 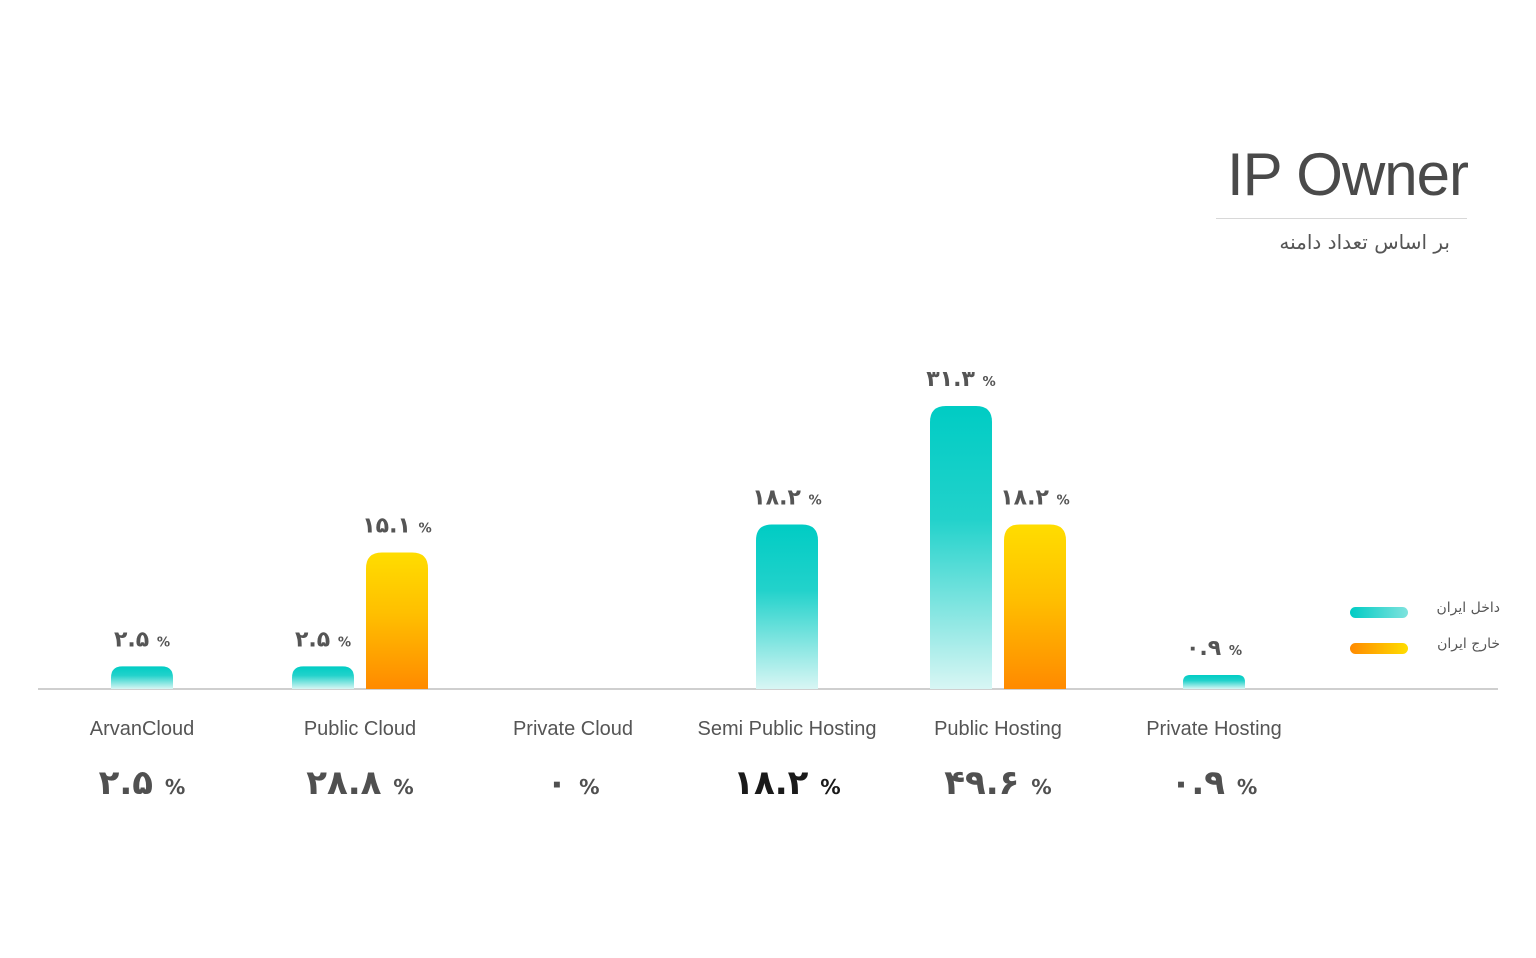 I want to click on legend-swatch-domestic, so click(x=1379, y=612).